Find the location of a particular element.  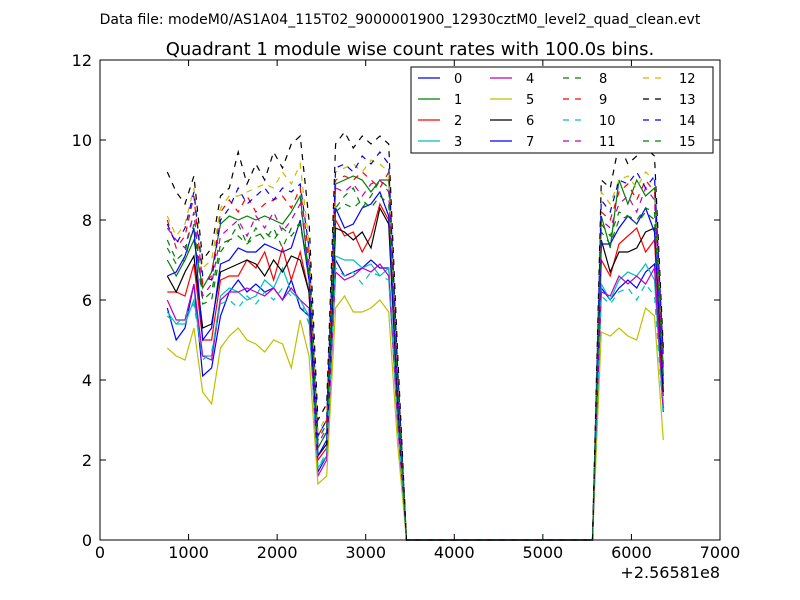

x-tick-label: 2000 is located at coordinates (277, 552).